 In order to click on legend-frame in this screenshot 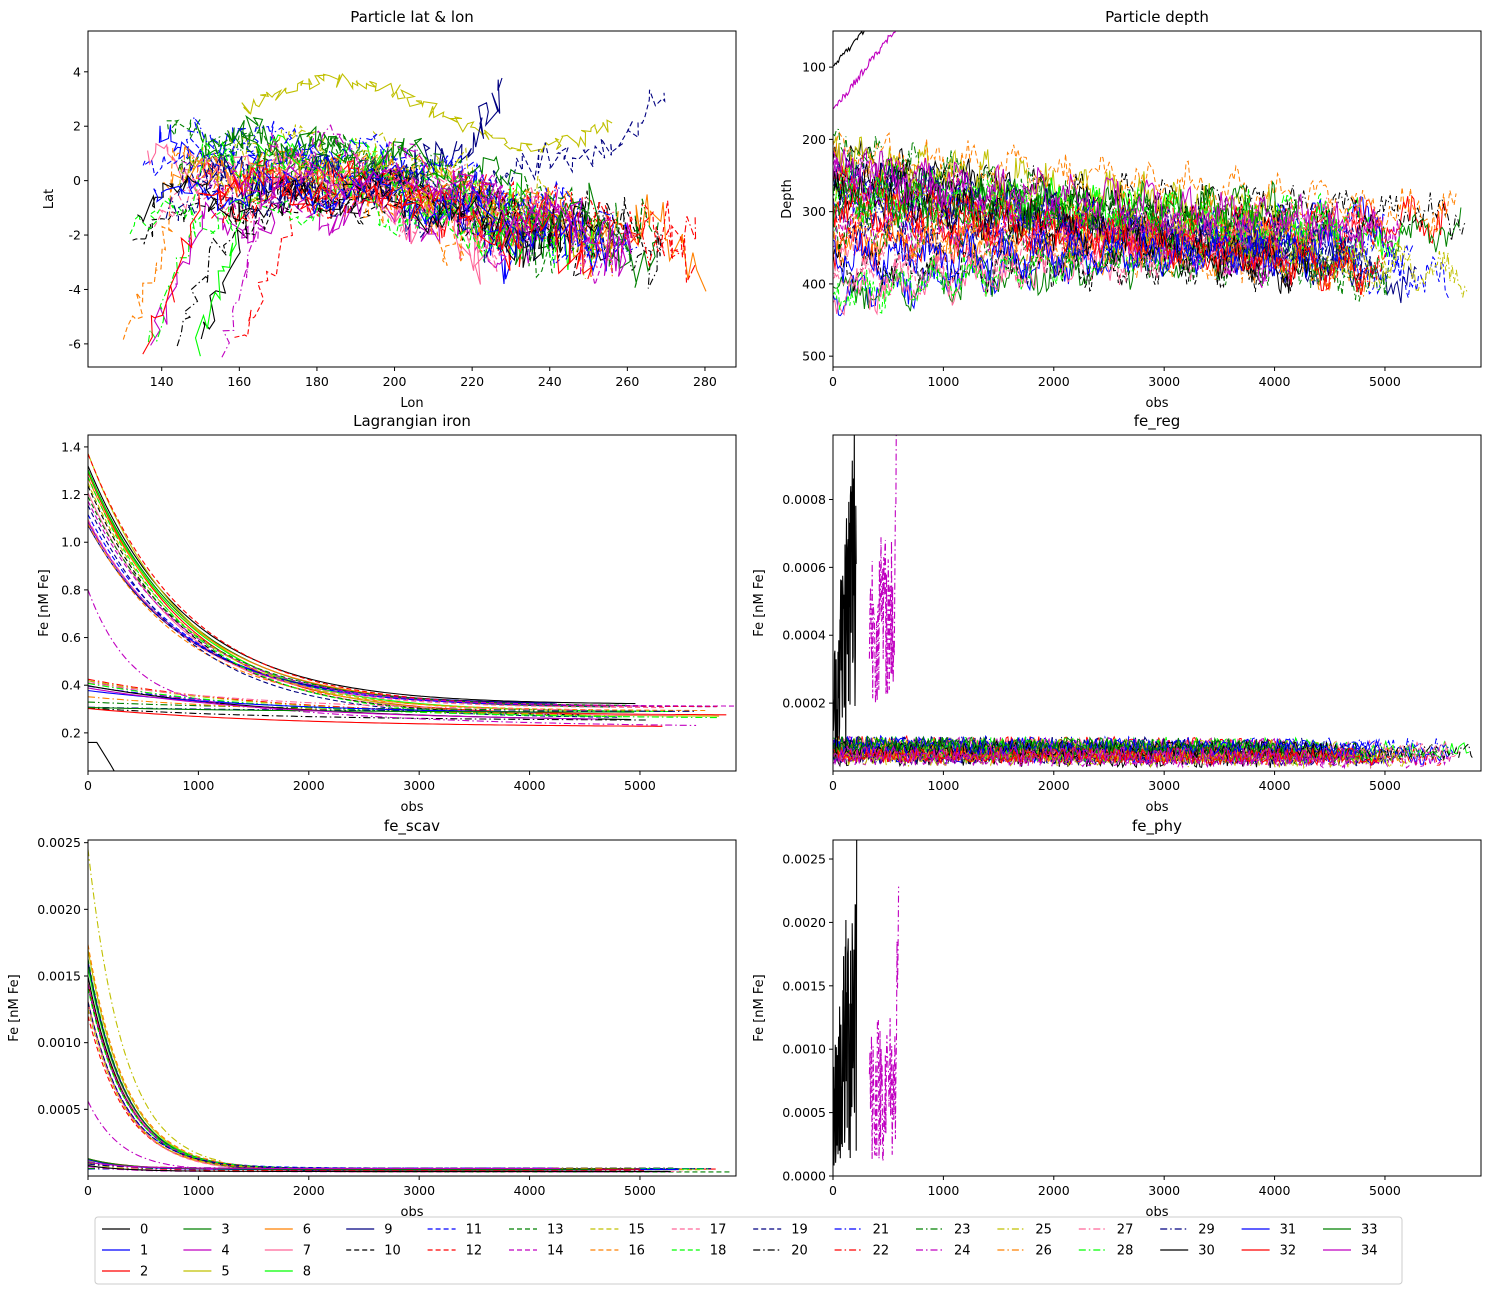, I will do `click(748, 1250)`.